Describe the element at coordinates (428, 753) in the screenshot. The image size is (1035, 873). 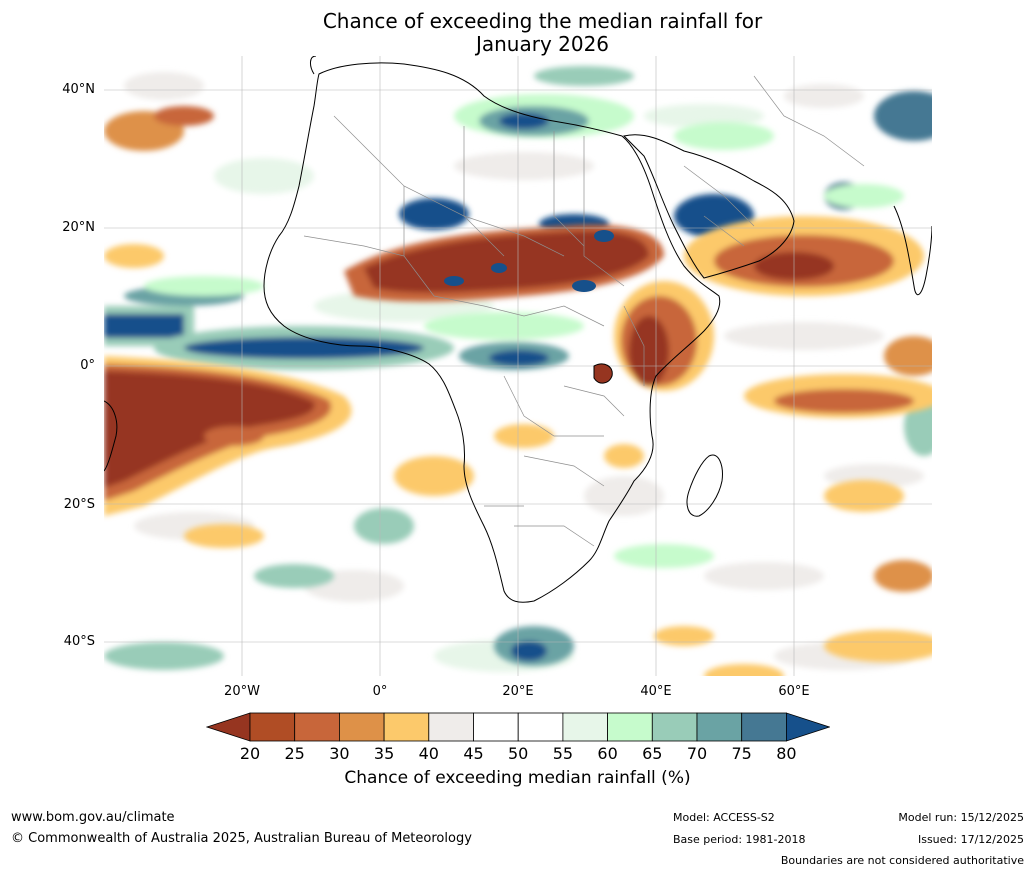
I see `colorbar-tick-label: 40` at that location.